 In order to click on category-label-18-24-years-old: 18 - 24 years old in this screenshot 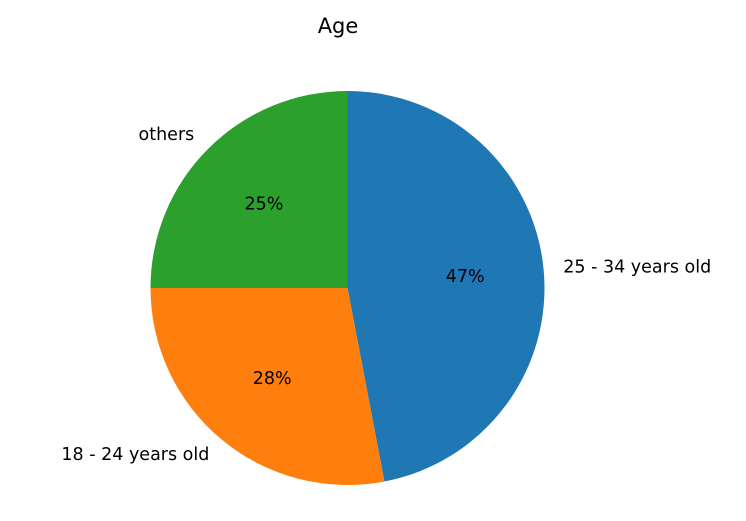, I will do `click(135, 455)`.